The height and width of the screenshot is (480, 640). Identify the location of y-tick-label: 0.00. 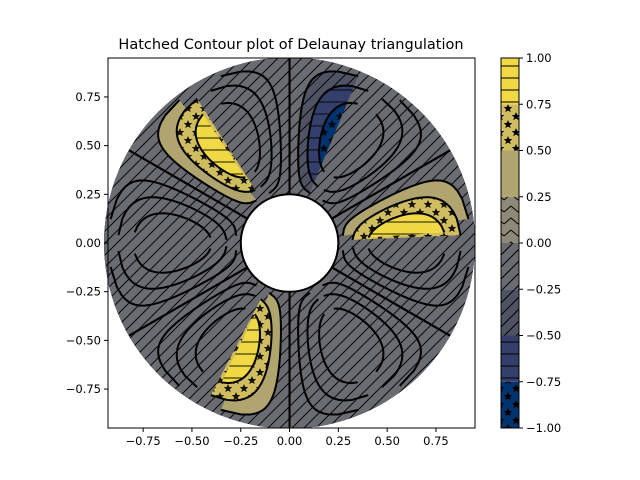
(88, 243).